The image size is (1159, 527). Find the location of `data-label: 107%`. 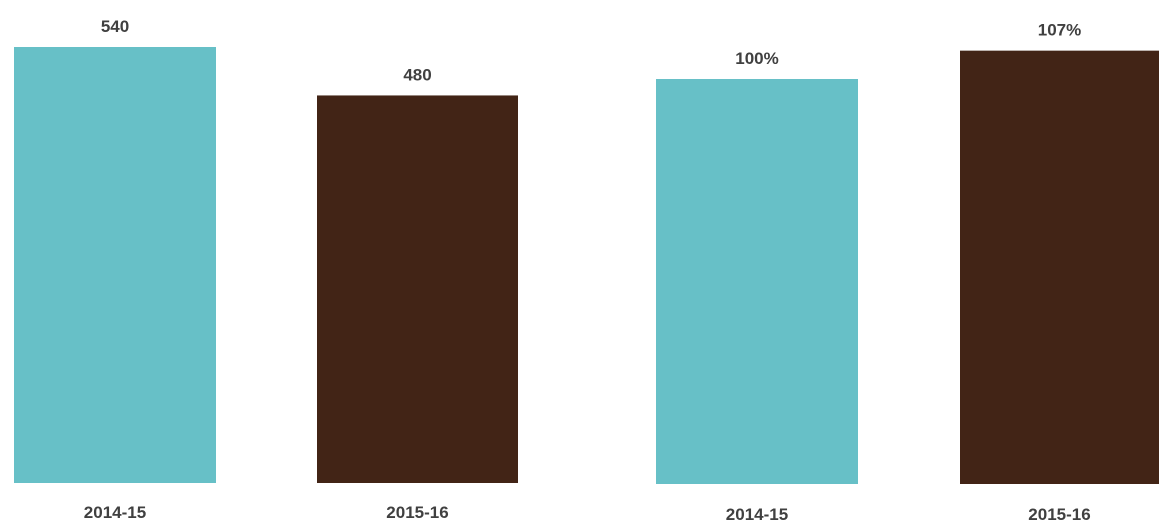

data-label: 107% is located at coordinates (1059, 30).